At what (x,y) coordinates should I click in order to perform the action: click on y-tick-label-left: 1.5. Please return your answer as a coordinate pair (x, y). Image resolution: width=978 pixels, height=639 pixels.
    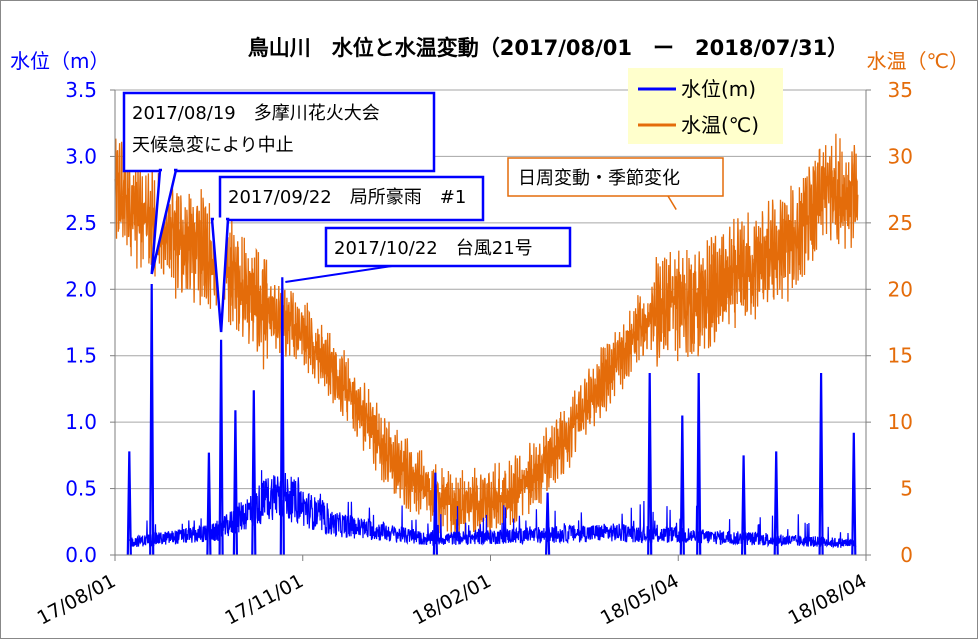
    Looking at the image, I should click on (81, 356).